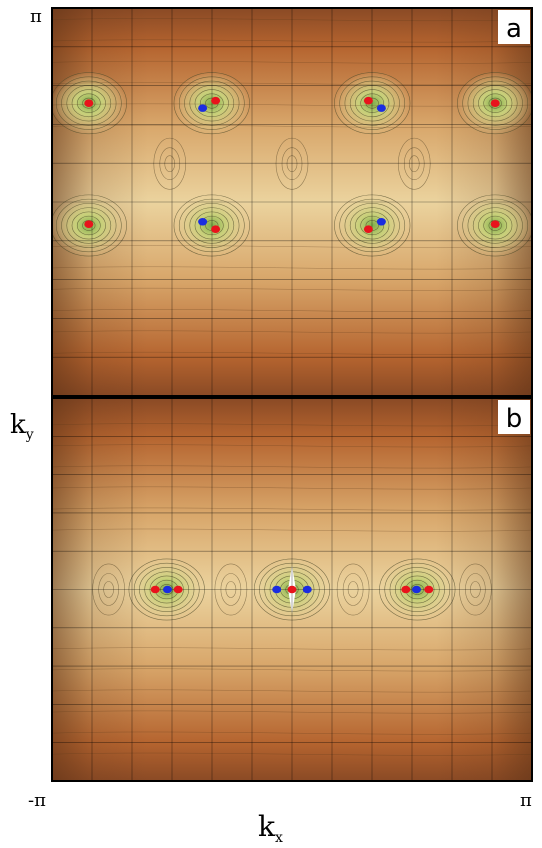 The width and height of the screenshot is (542, 848). Describe the element at coordinates (36, 16) in the screenshot. I see `ky-max-tick: π` at that location.